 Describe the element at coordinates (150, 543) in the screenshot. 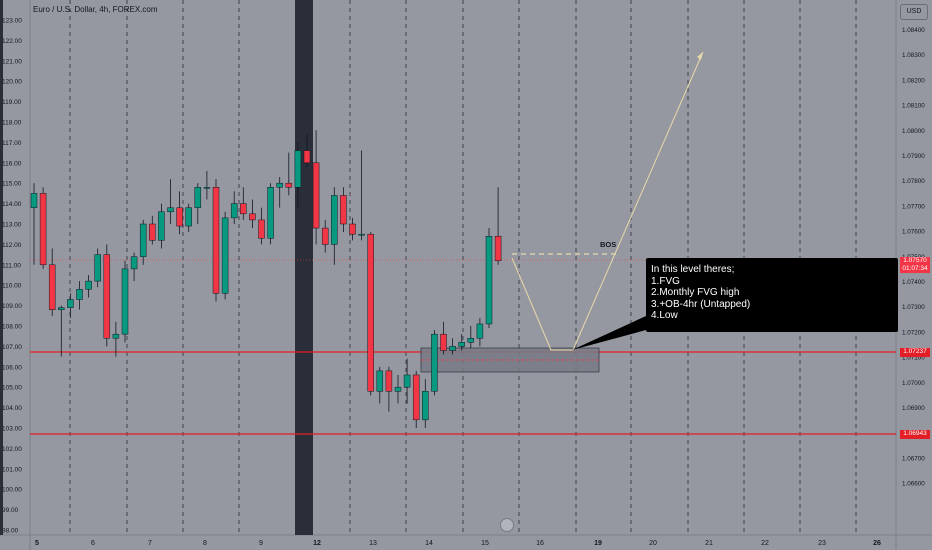

I see `time-scale-label: 7` at that location.